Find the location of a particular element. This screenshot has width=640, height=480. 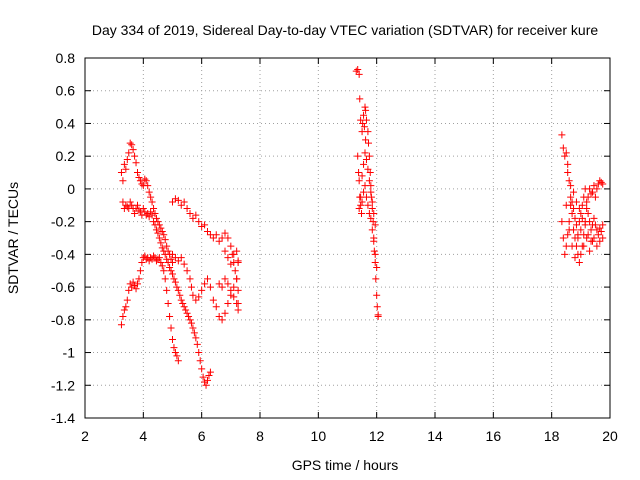

series-late is located at coordinates (582, 199).